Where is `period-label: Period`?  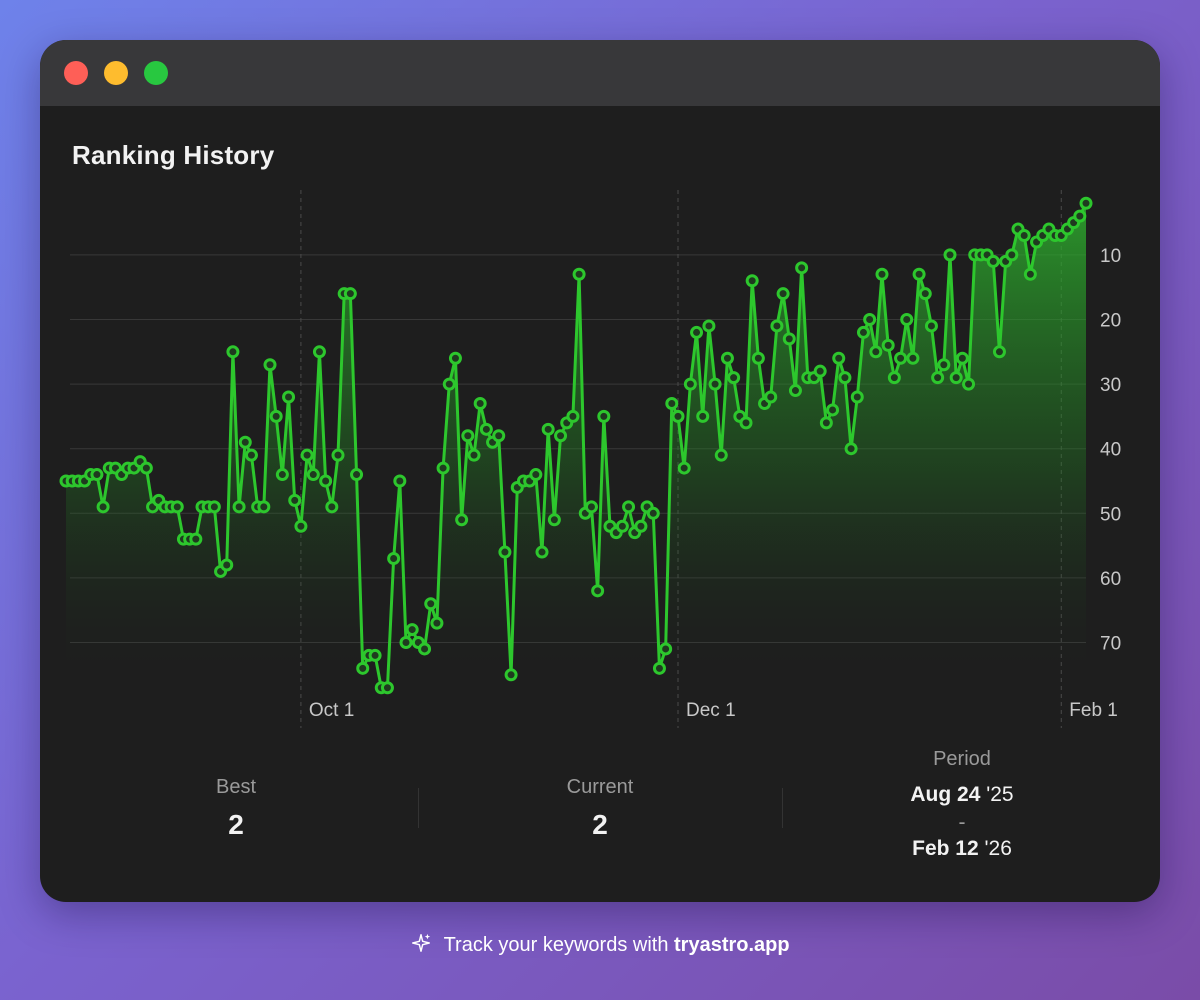 period-label: Period is located at coordinates (962, 759).